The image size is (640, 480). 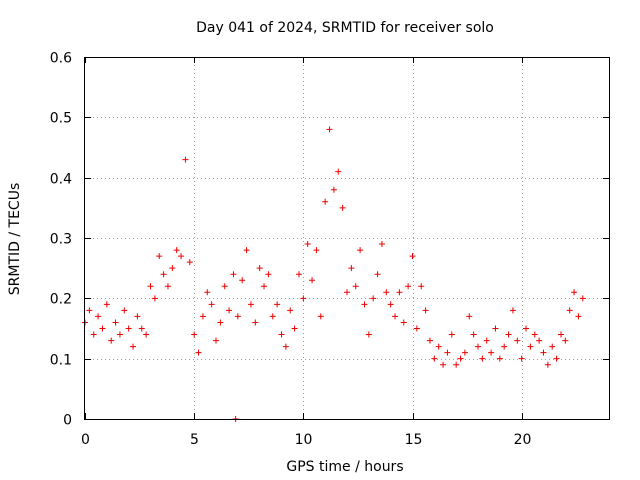 I want to click on x-axis-label: GPS time / hours, so click(x=344, y=467).